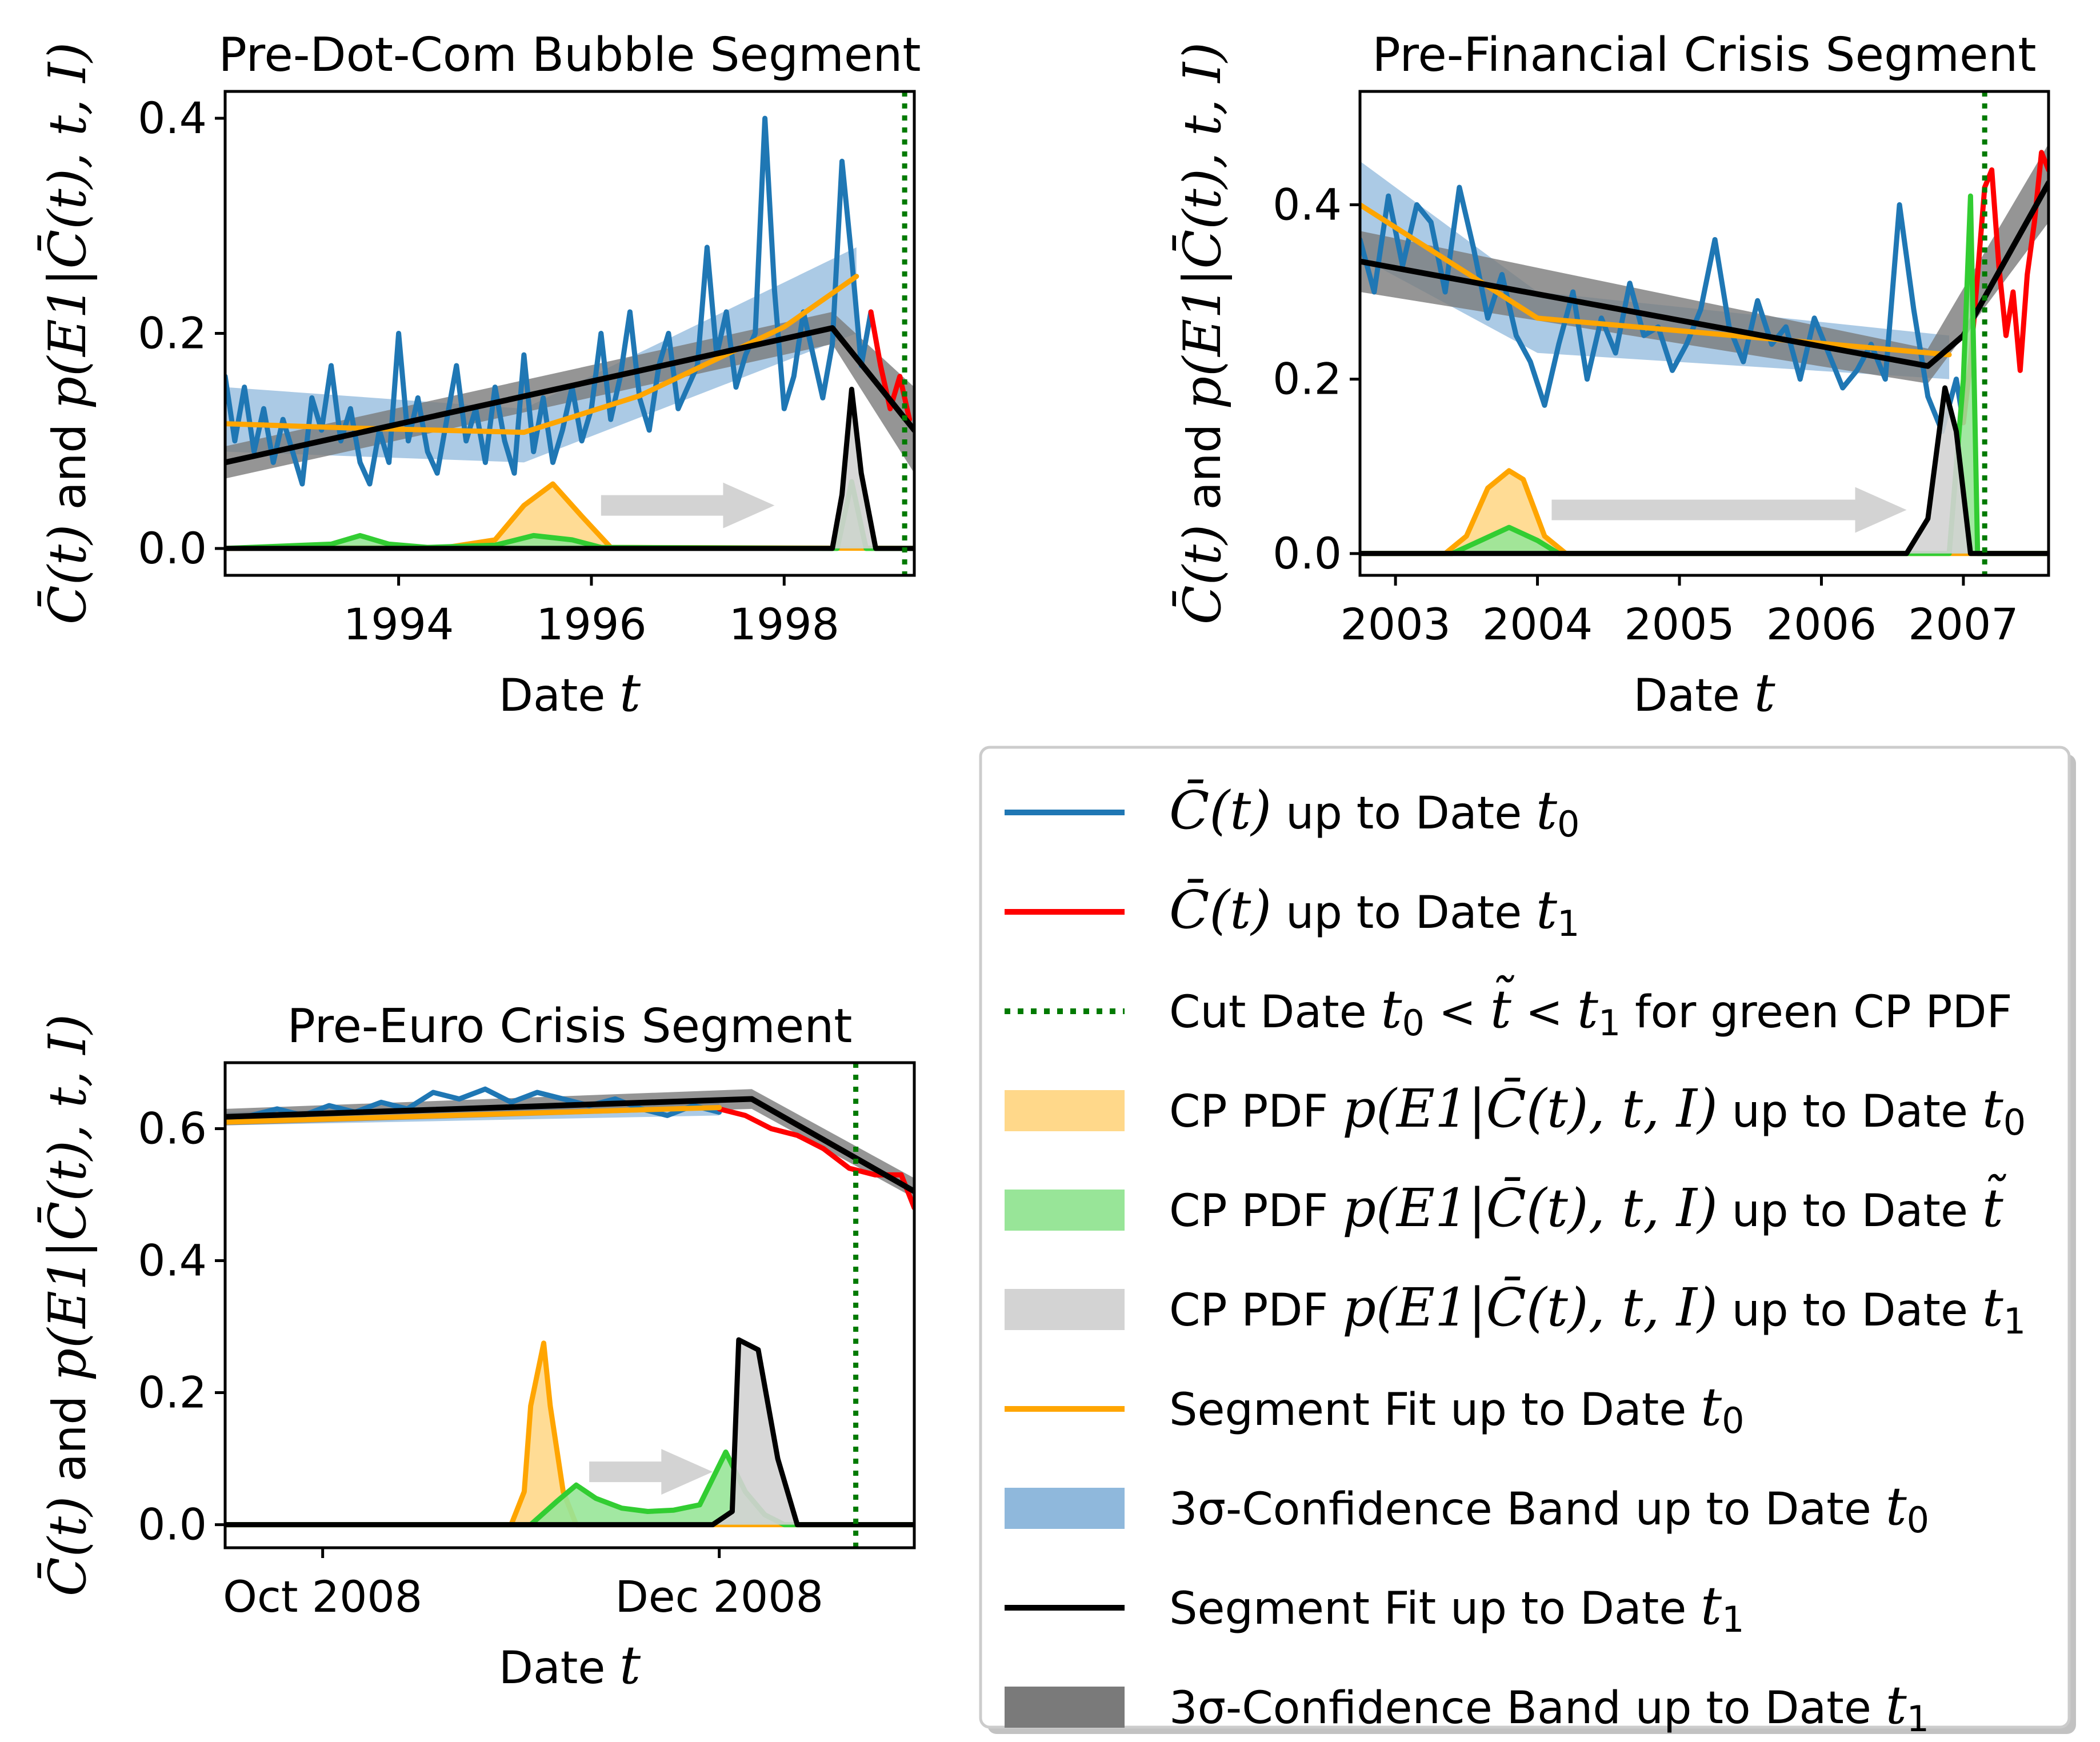 This screenshot has width=2100, height=1742. I want to click on x-tick-label: 2007, so click(1963, 624).